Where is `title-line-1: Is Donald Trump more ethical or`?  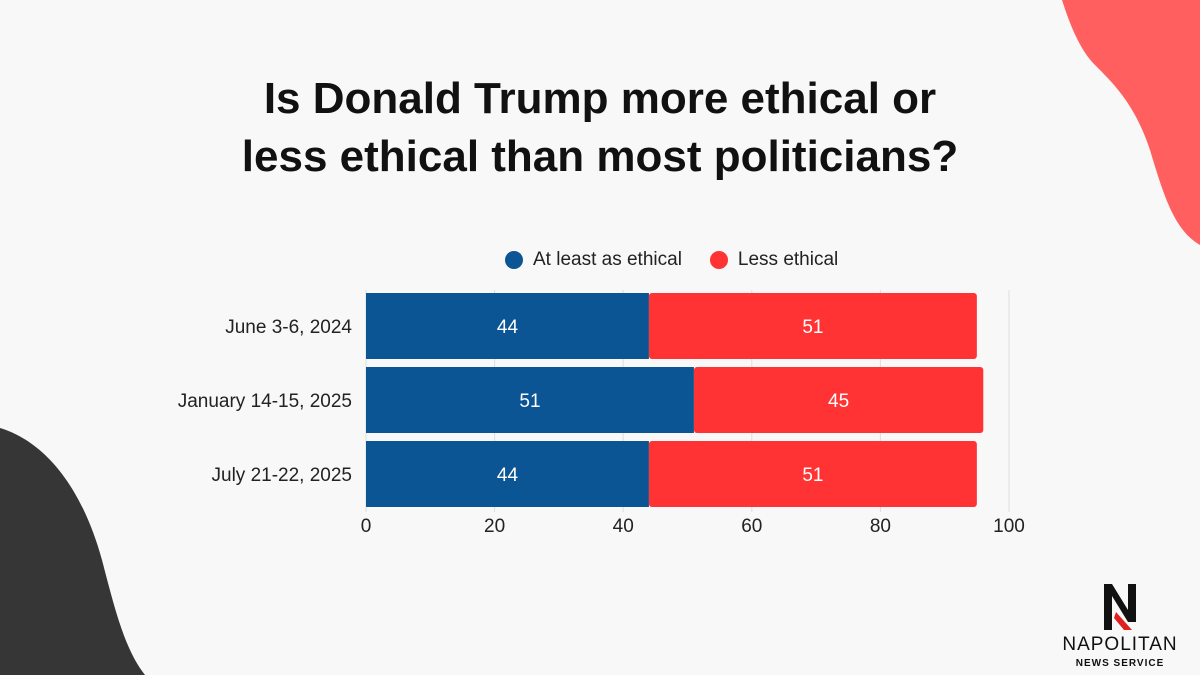
title-line-1: Is Donald Trump more ethical or is located at coordinates (600, 98).